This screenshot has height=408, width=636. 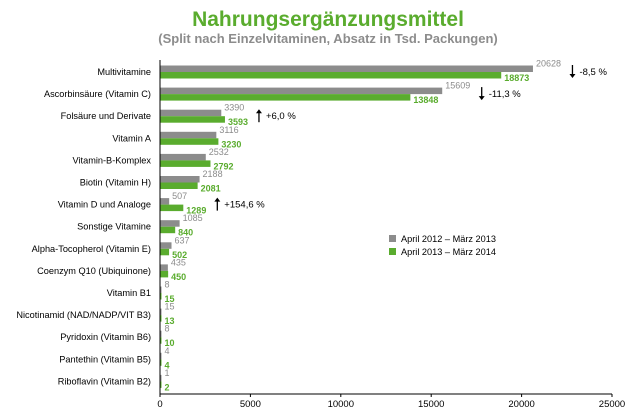 I want to click on data-label-series-1: 2188, so click(x=213, y=174).